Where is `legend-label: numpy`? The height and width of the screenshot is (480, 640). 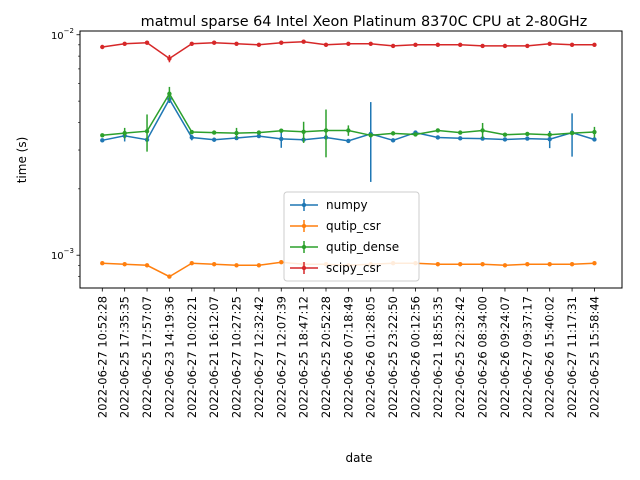 legend-label: numpy is located at coordinates (347, 205).